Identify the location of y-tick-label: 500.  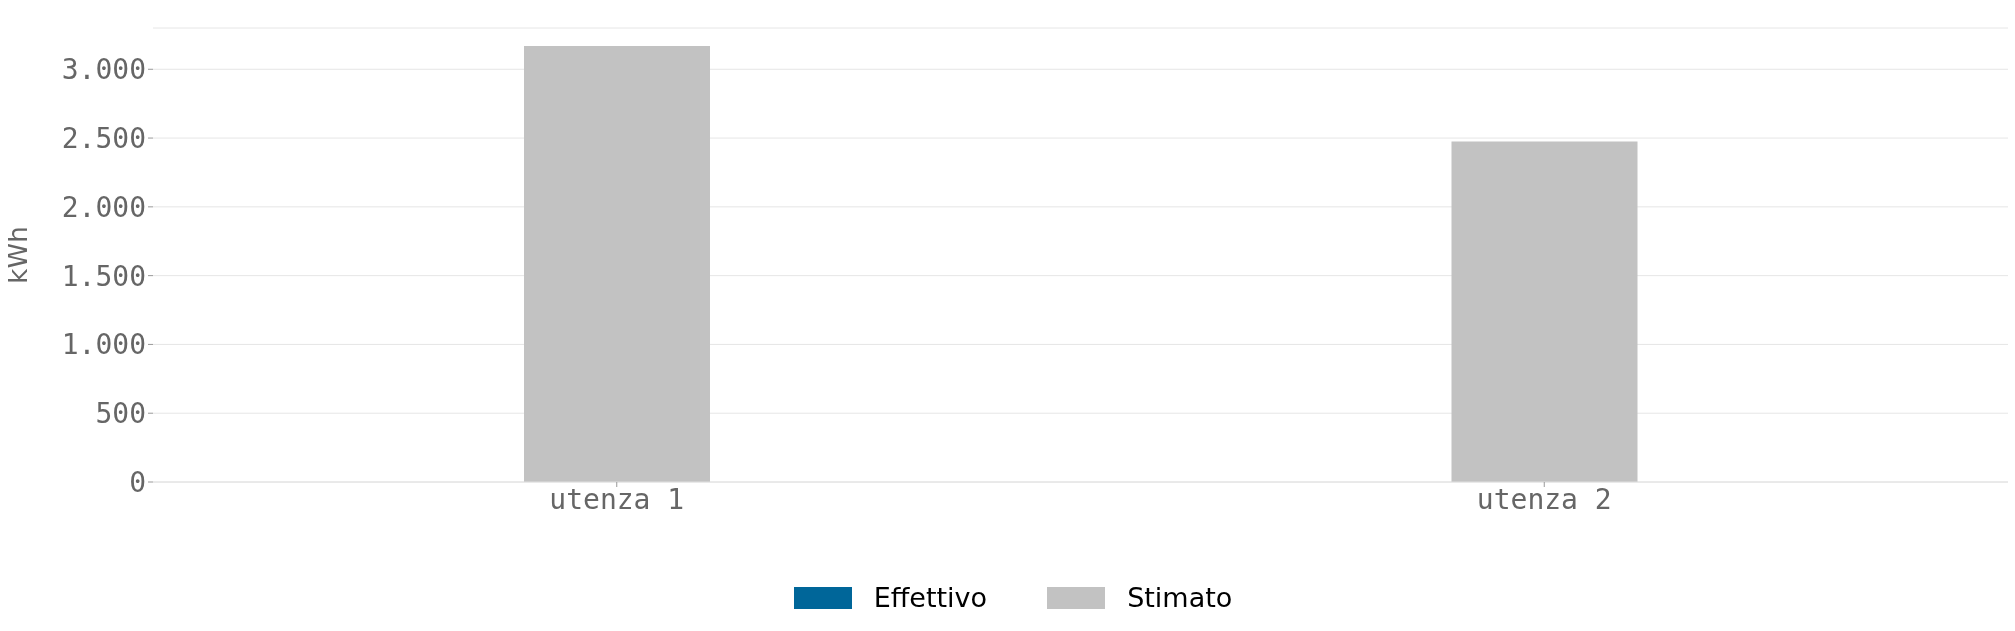
(120, 414).